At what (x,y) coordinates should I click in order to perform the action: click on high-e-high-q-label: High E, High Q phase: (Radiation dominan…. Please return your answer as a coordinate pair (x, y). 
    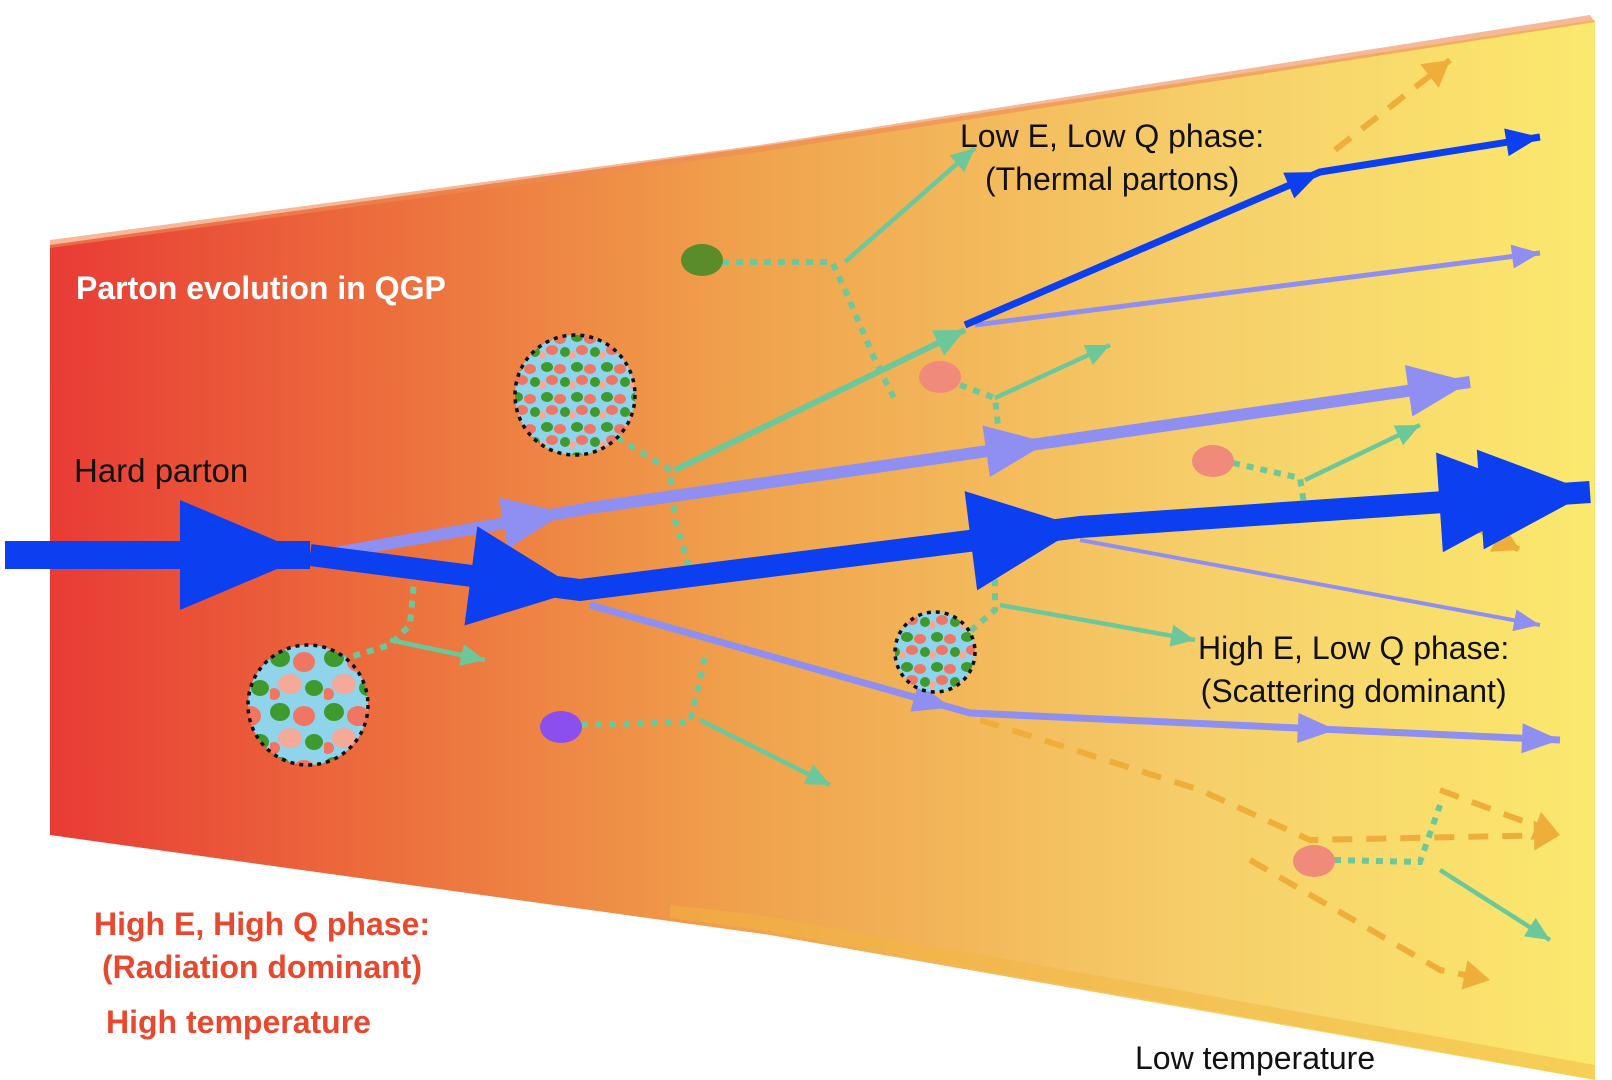
    Looking at the image, I should click on (262, 946).